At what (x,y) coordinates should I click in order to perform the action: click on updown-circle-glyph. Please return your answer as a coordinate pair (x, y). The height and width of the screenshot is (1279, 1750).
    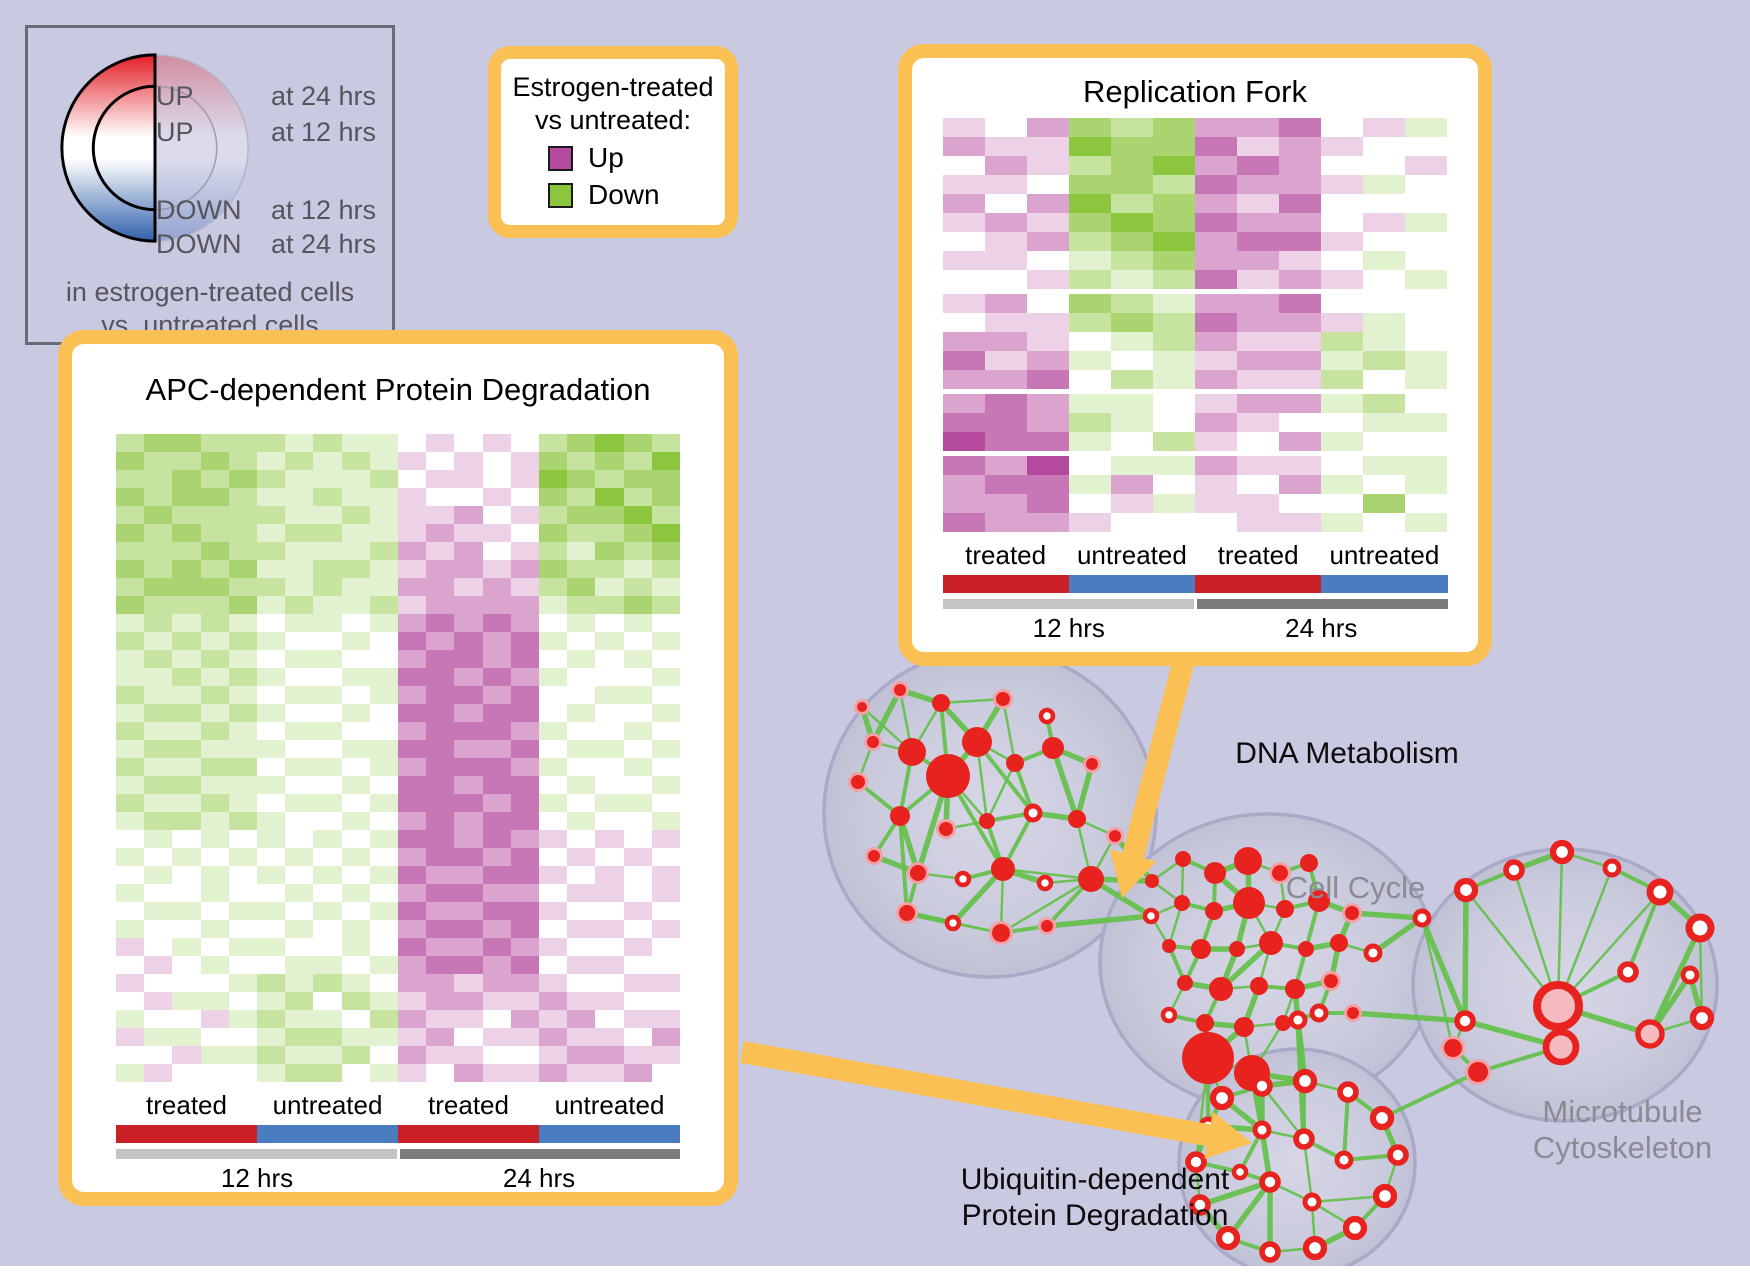
    Looking at the image, I should click on (154, 148).